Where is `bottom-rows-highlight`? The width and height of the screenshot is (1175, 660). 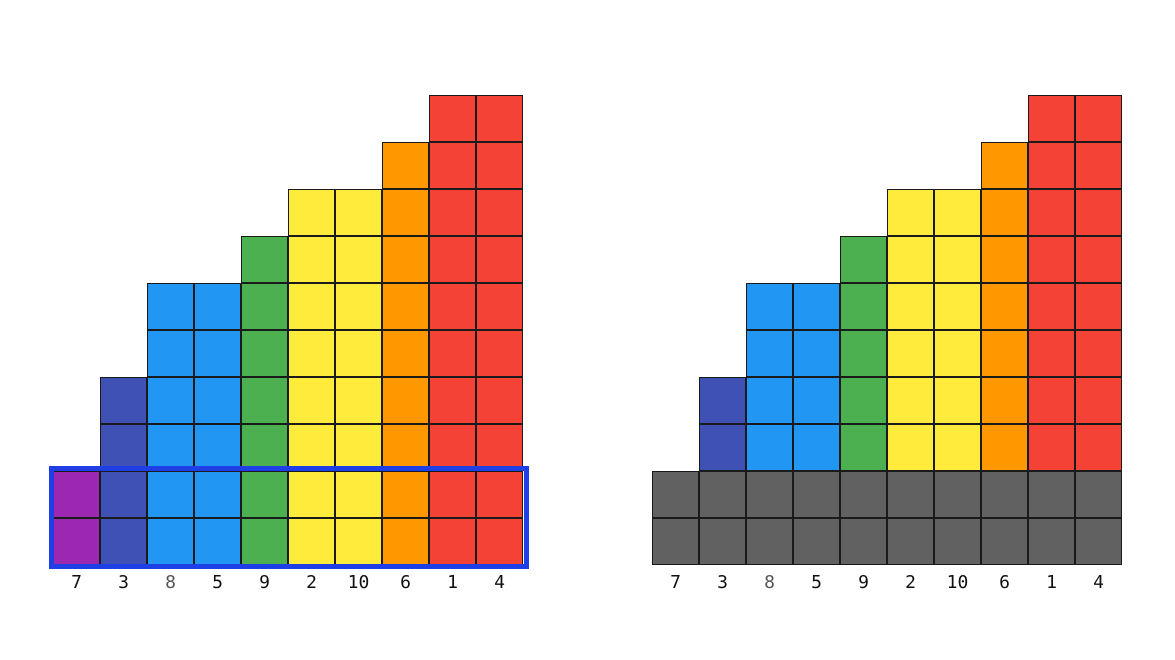
bottom-rows-highlight is located at coordinates (289, 517).